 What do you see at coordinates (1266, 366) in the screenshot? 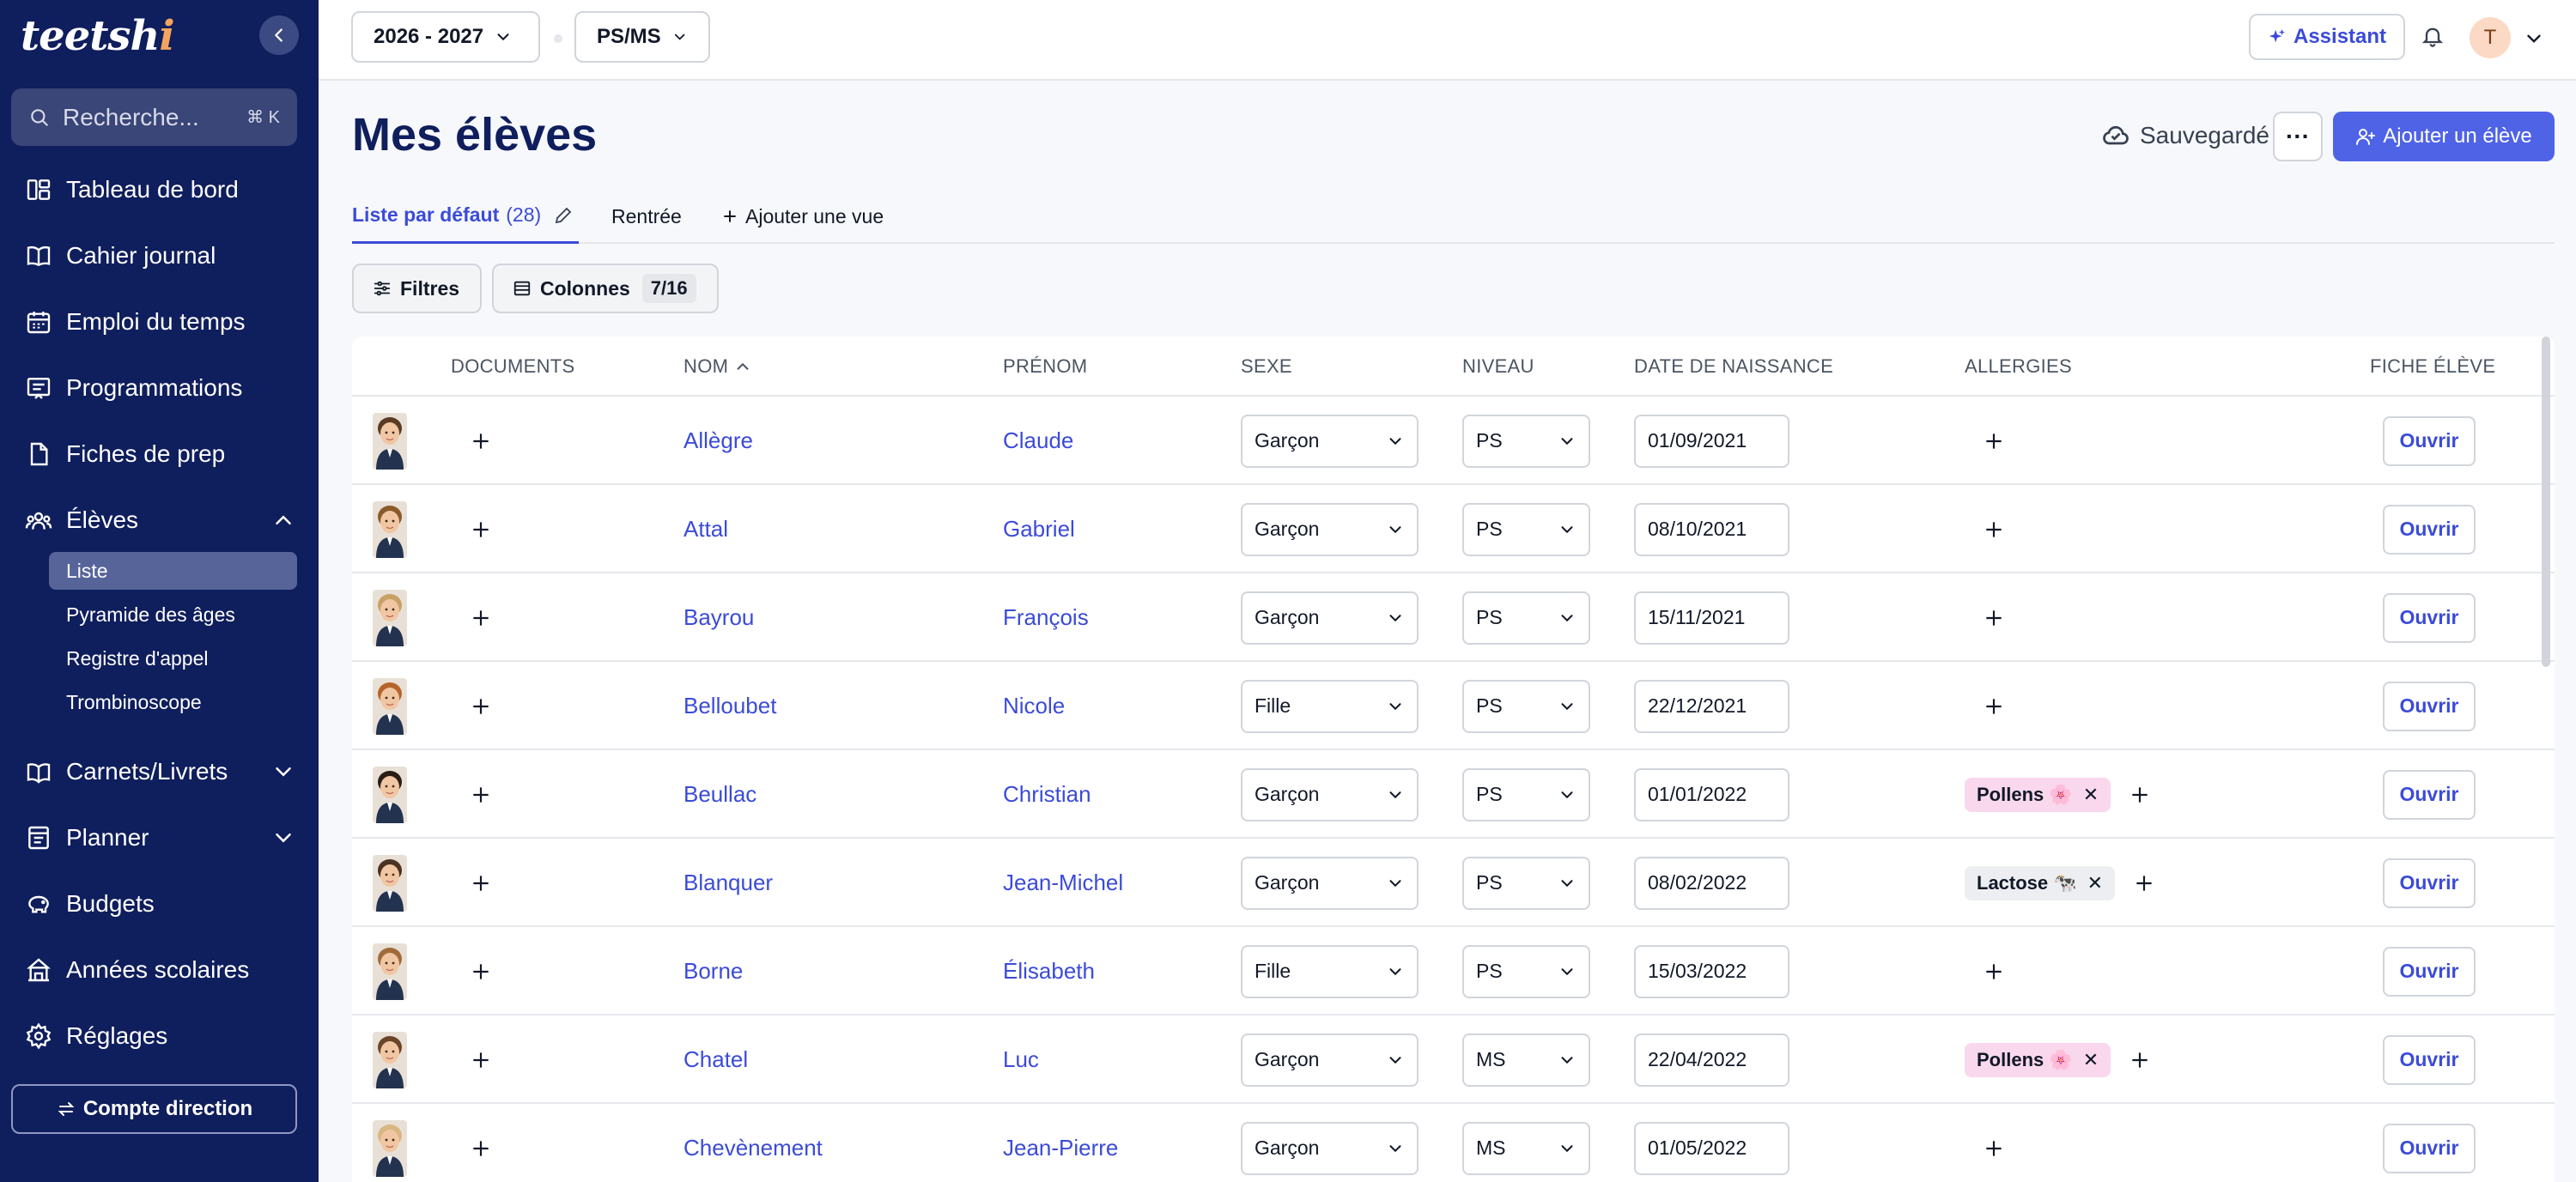
I see `column-header-sexe: SEXE` at bounding box center [1266, 366].